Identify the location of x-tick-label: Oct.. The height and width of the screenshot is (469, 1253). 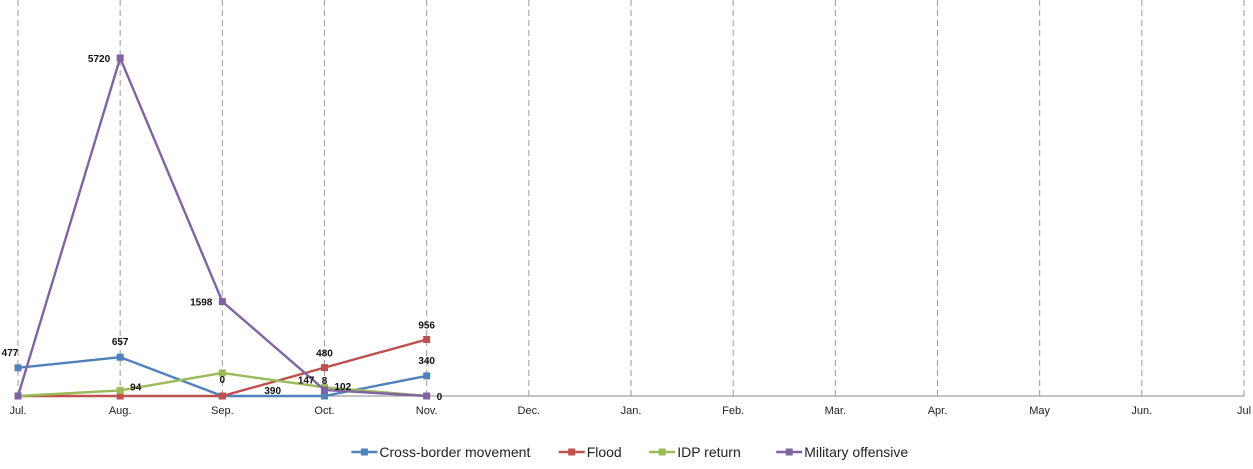
(324, 411).